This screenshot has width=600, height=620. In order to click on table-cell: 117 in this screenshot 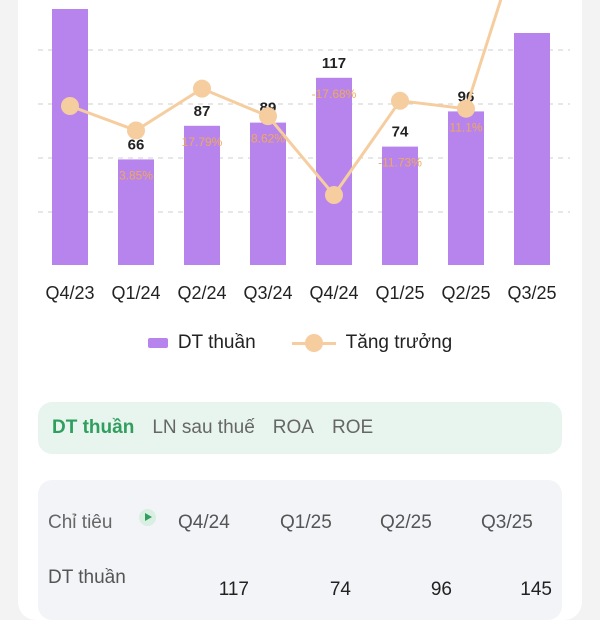, I will do `click(233, 589)`.